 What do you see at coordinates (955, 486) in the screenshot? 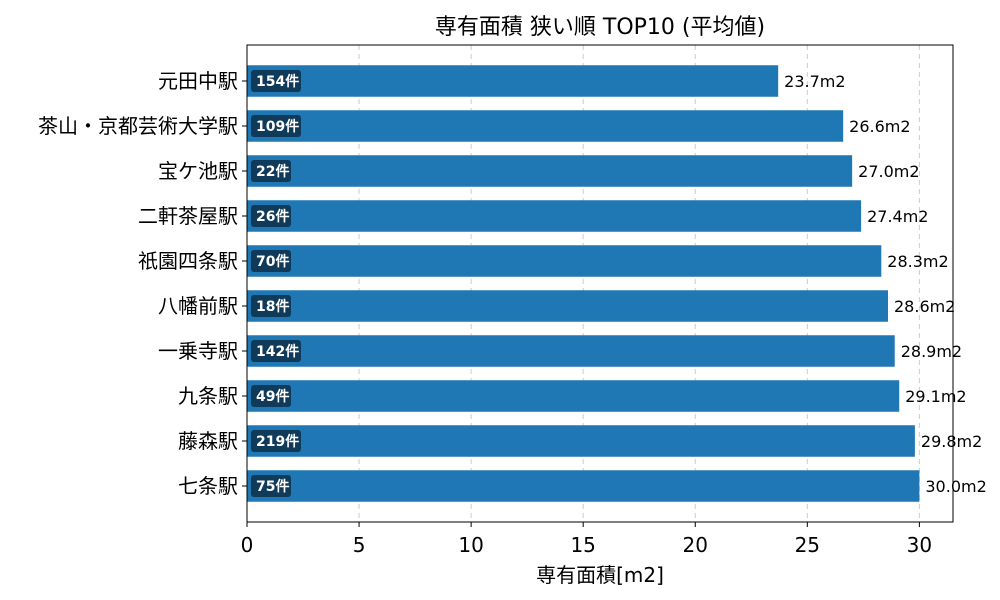
I see `value-label: 30.0m2` at bounding box center [955, 486].